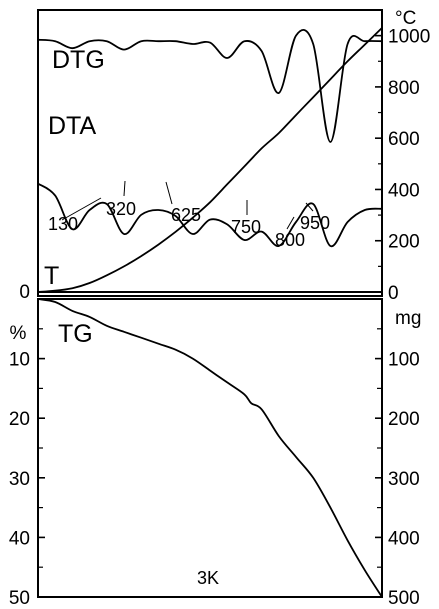  Describe the element at coordinates (246, 227) in the screenshot. I see `dta-peak-label: 750` at that location.